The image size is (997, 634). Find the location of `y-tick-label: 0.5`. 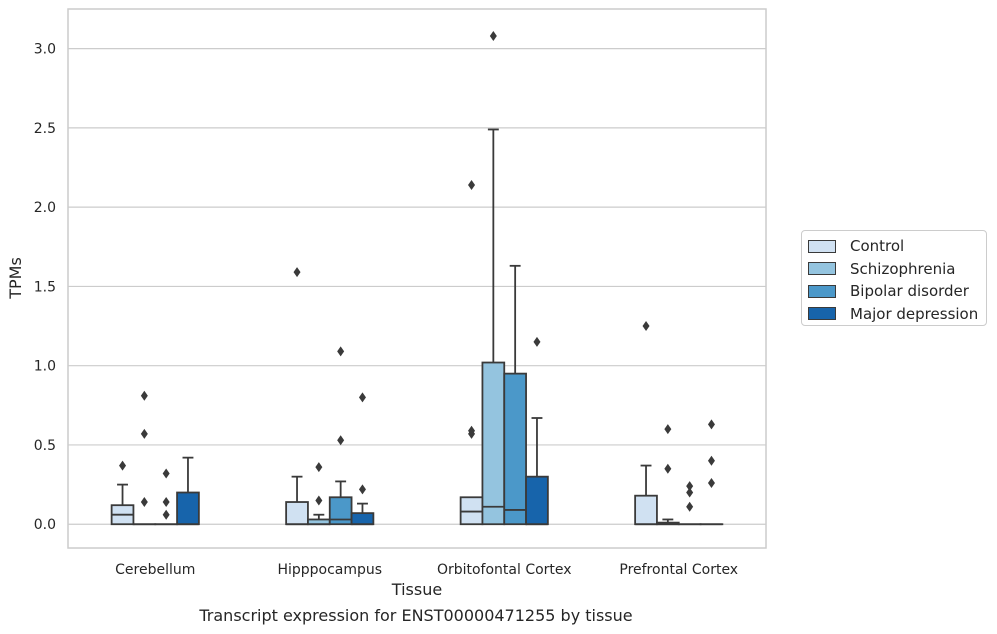

y-tick-label: 0.5 is located at coordinates (45, 446).